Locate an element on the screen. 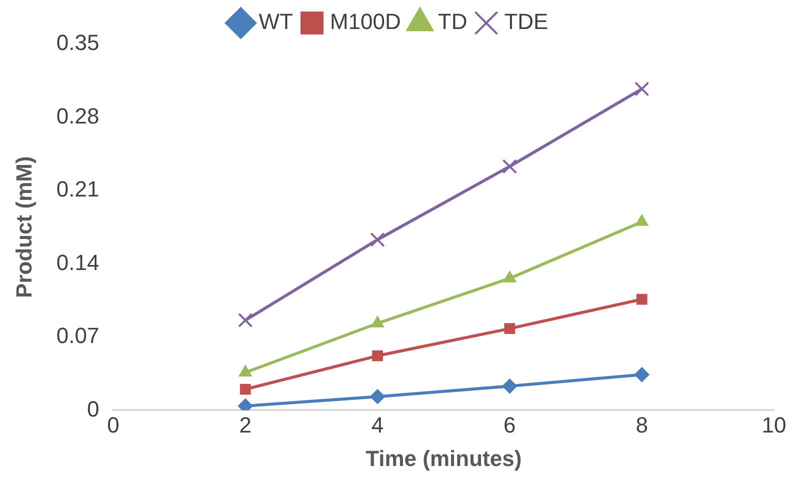  y-axis-title: Product (mM) is located at coordinates (23, 227).